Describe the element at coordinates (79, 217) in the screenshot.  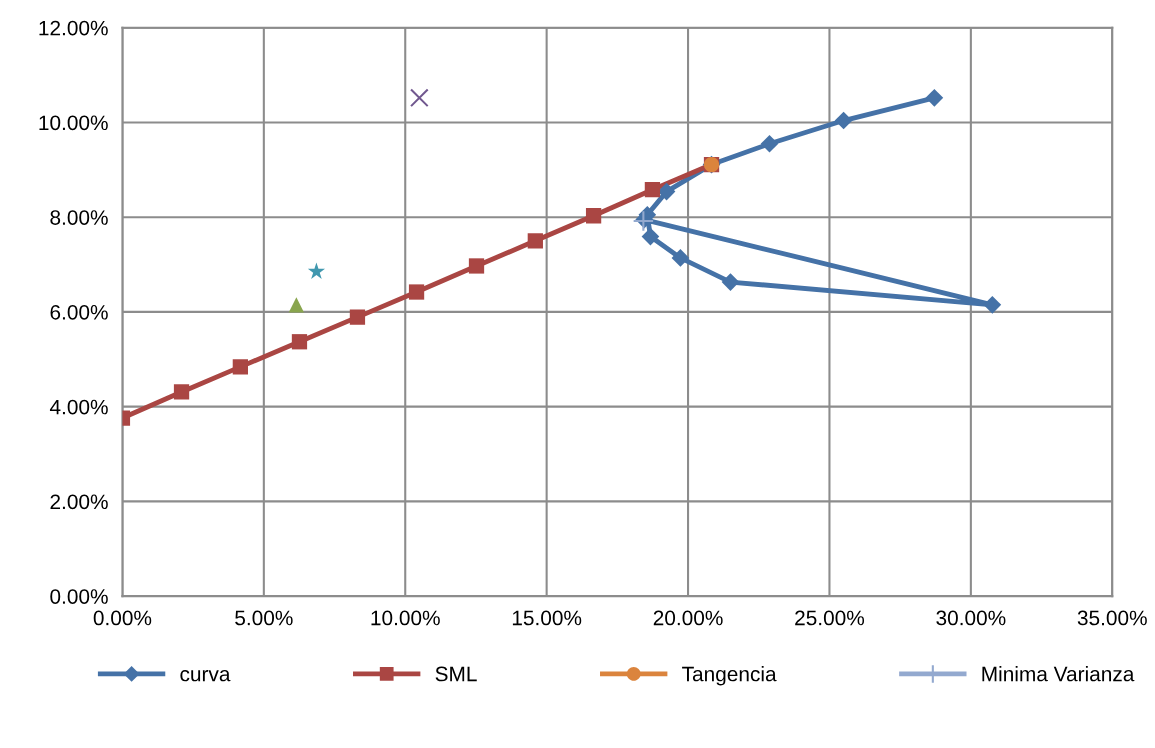
I see `y-tick-label: 8.00%` at that location.